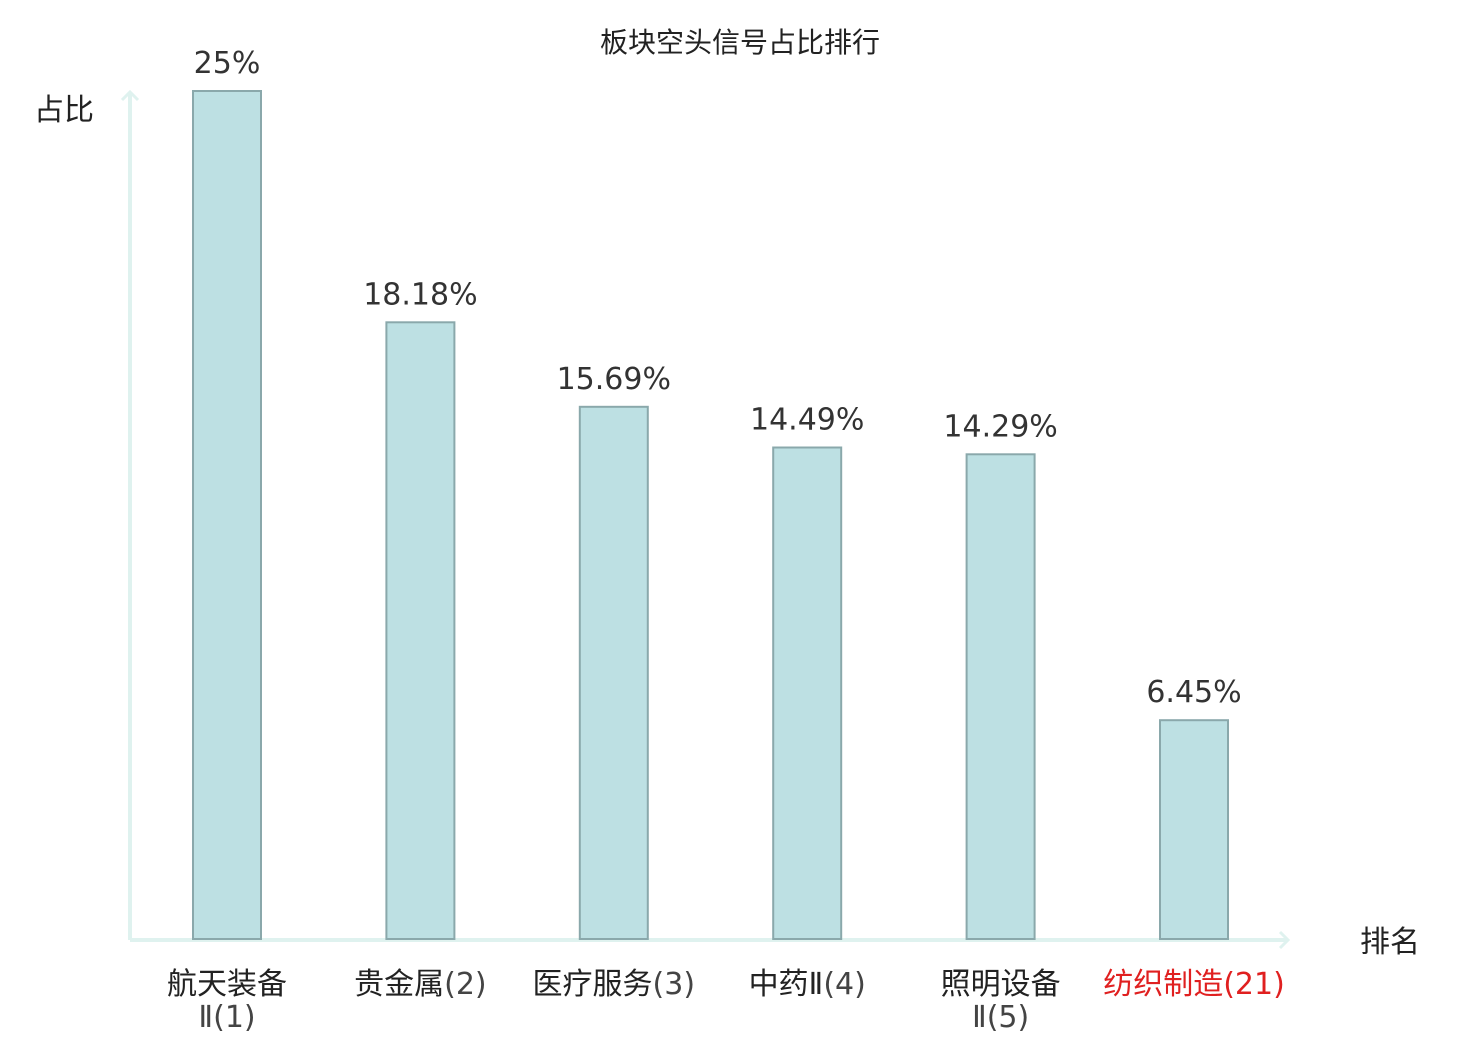  What do you see at coordinates (1390, 942) in the screenshot?
I see `x-axis-label: 排名` at bounding box center [1390, 942].